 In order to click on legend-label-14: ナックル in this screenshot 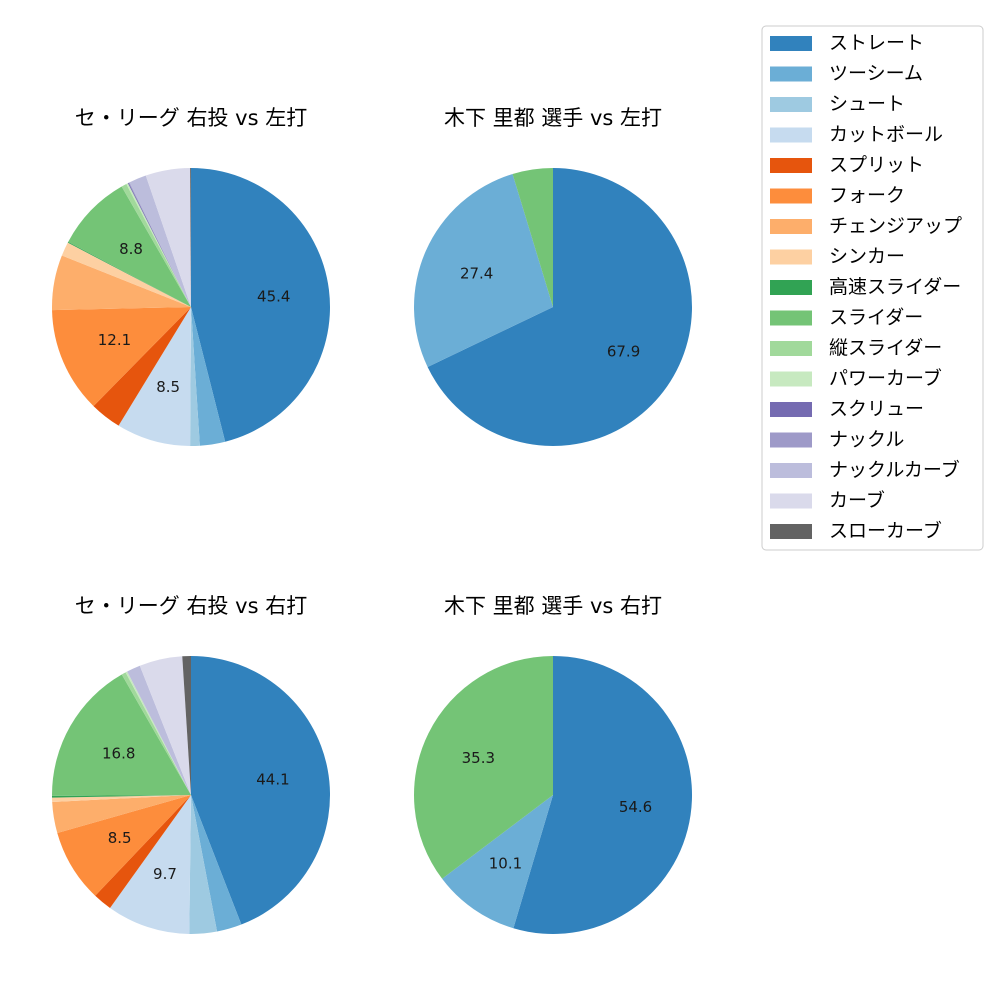, I will do `click(866, 440)`.